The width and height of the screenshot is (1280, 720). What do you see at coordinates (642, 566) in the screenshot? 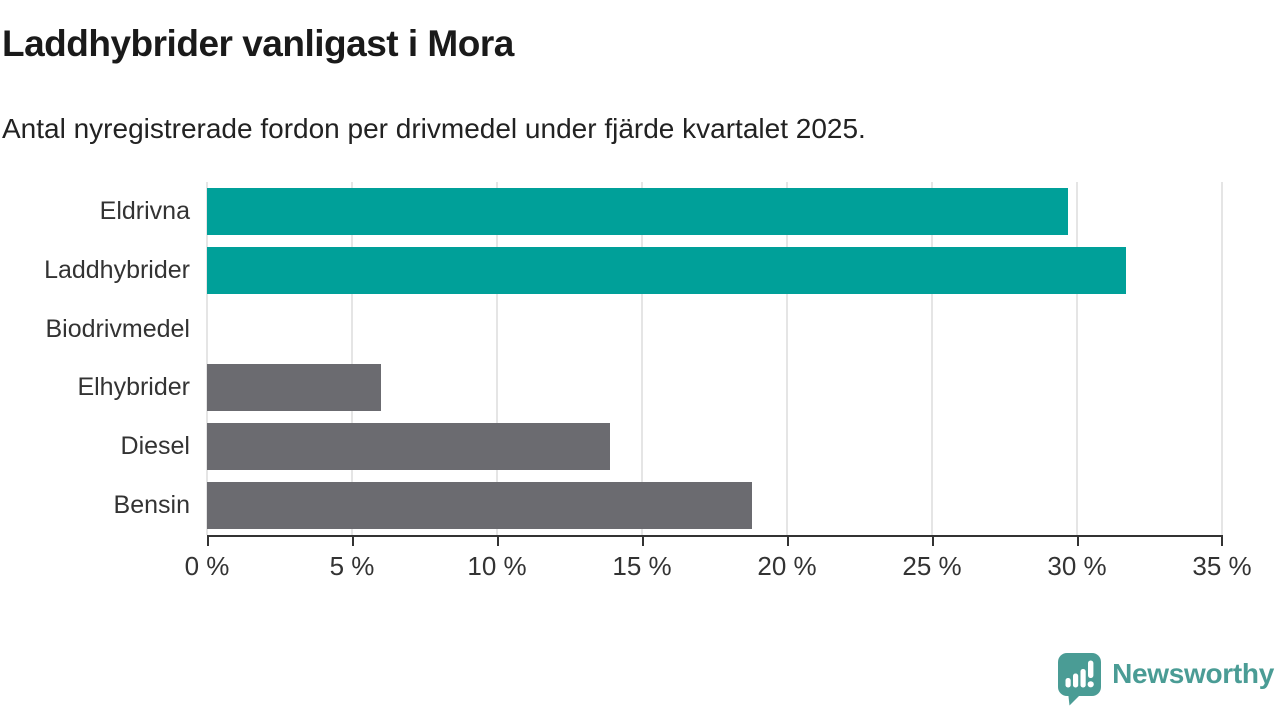
I see `x-axis-tick-label: 15 %` at bounding box center [642, 566].